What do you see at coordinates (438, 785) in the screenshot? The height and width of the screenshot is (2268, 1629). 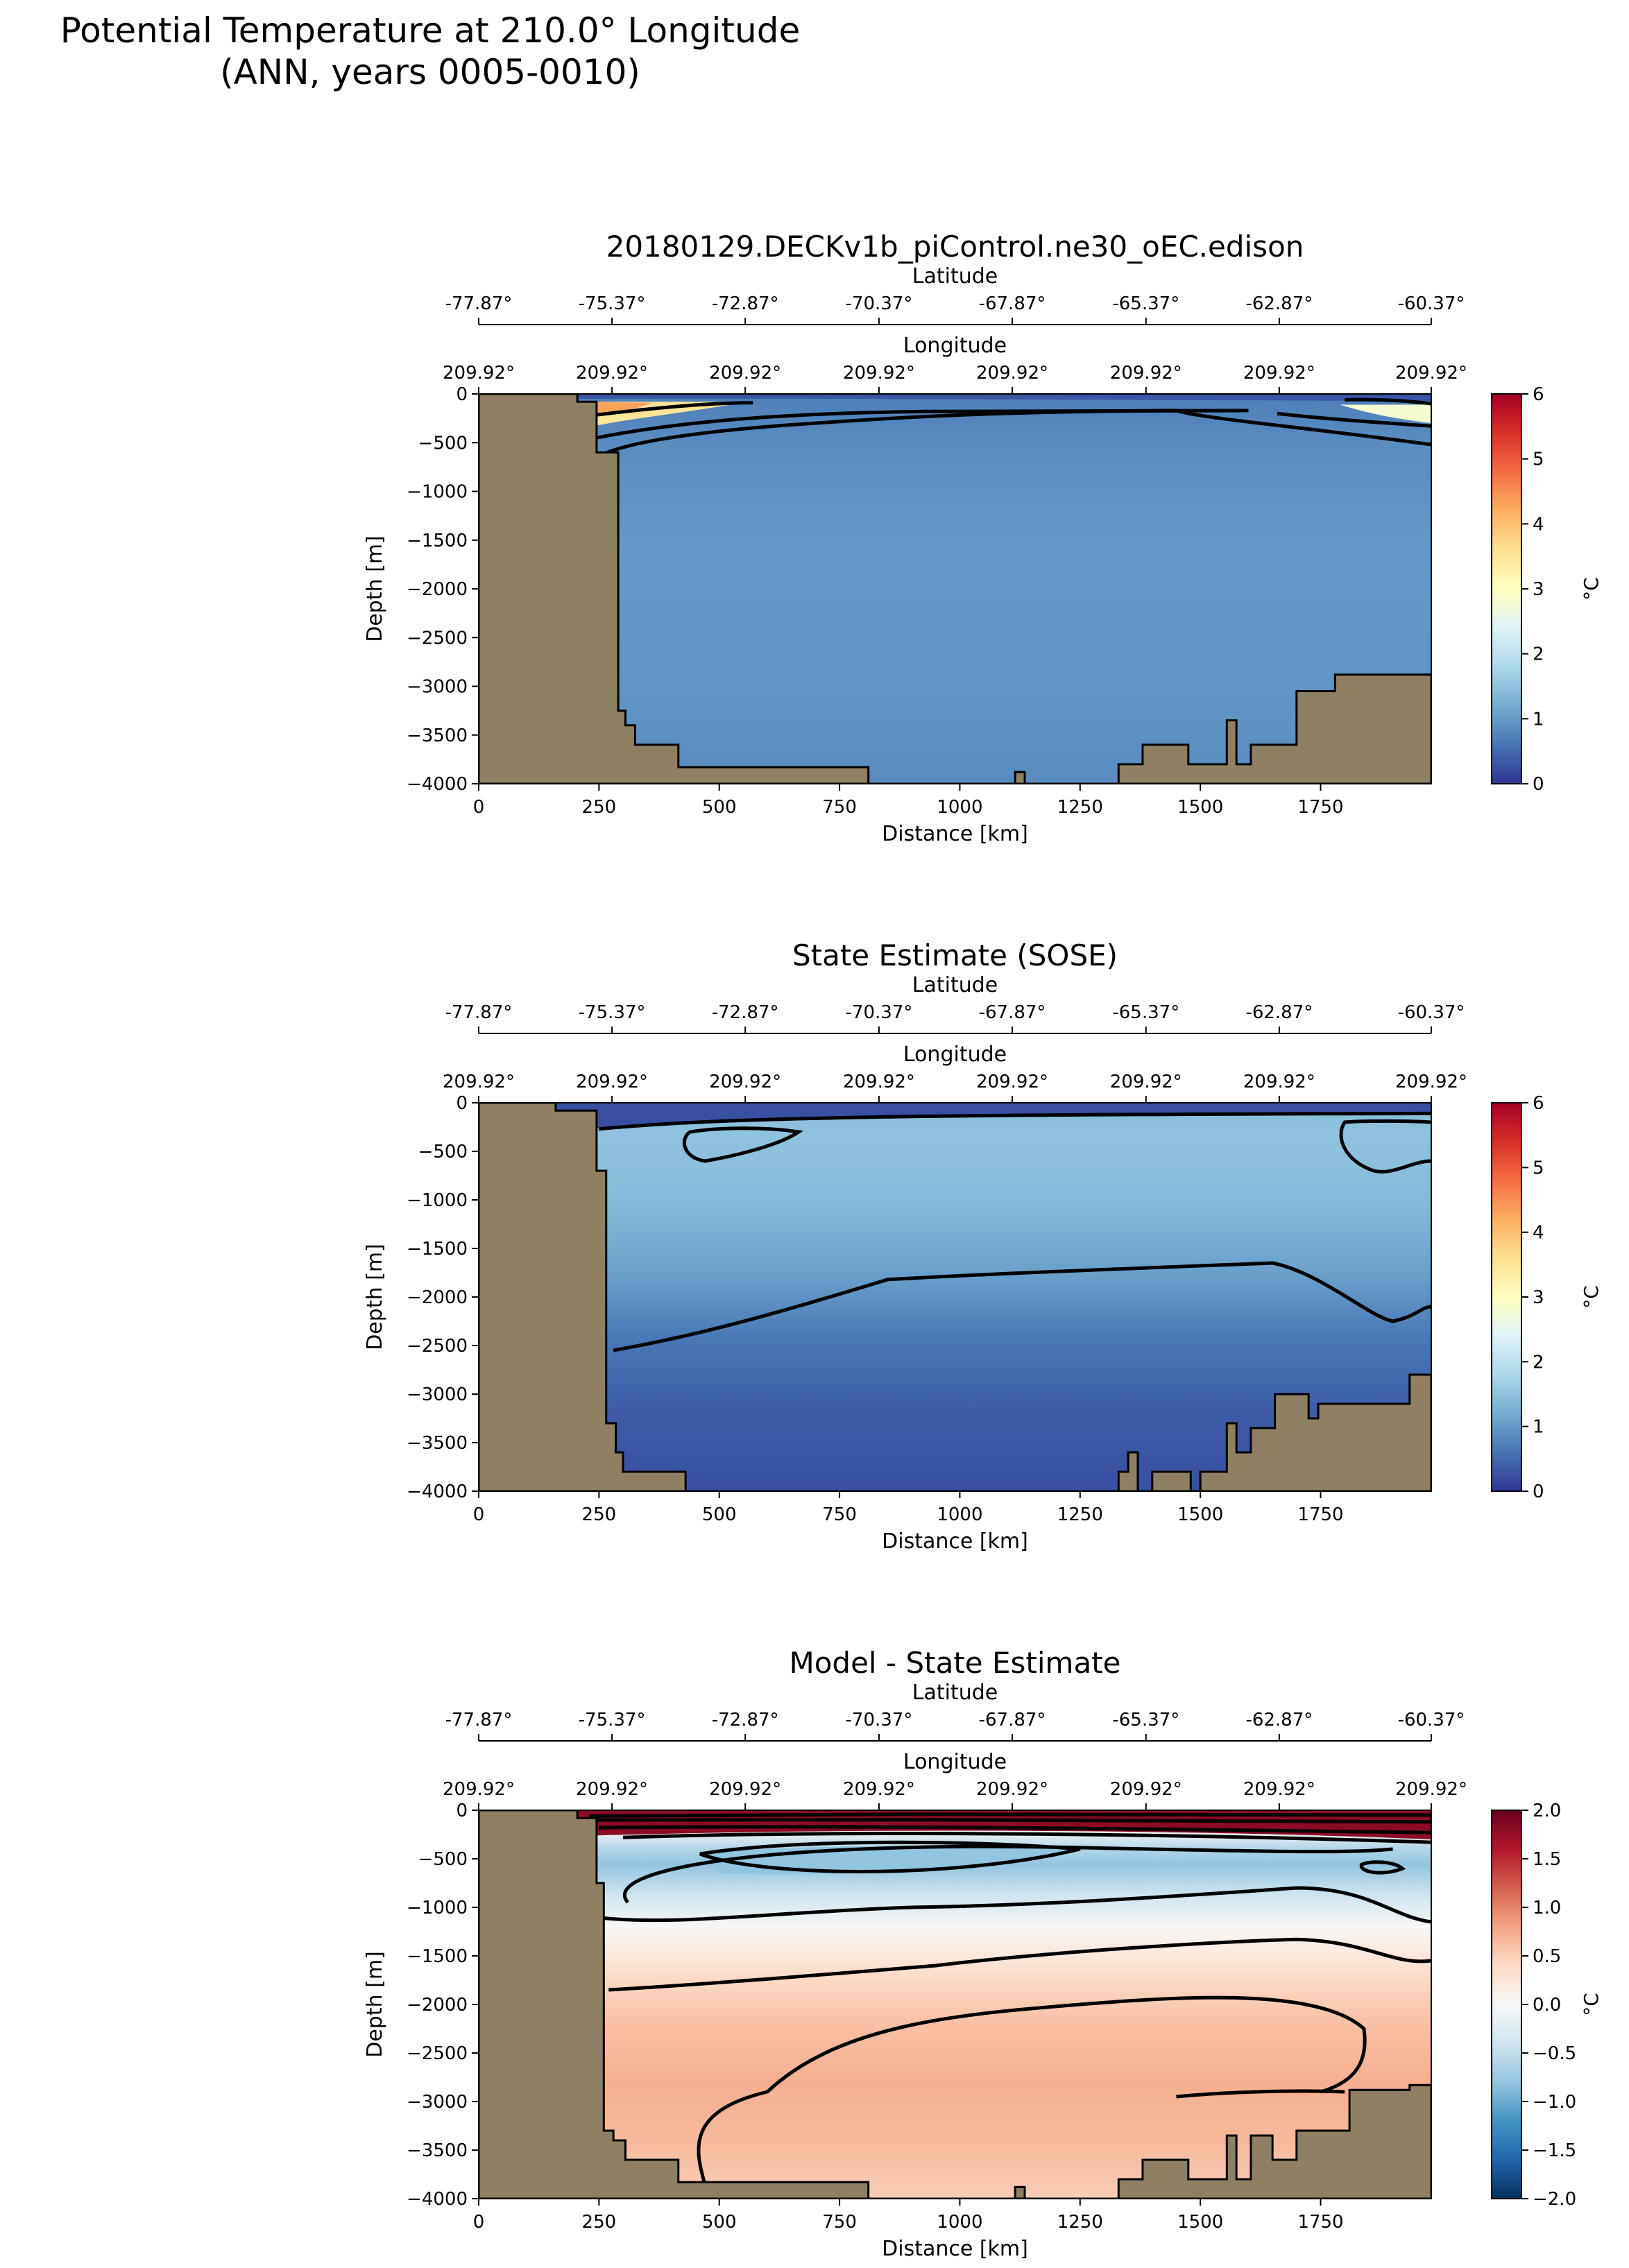 I see `y-tick-label: −4000` at bounding box center [438, 785].